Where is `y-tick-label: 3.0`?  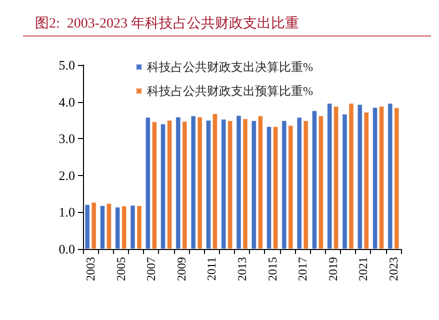
y-tick-label: 3.0 is located at coordinates (66, 138).